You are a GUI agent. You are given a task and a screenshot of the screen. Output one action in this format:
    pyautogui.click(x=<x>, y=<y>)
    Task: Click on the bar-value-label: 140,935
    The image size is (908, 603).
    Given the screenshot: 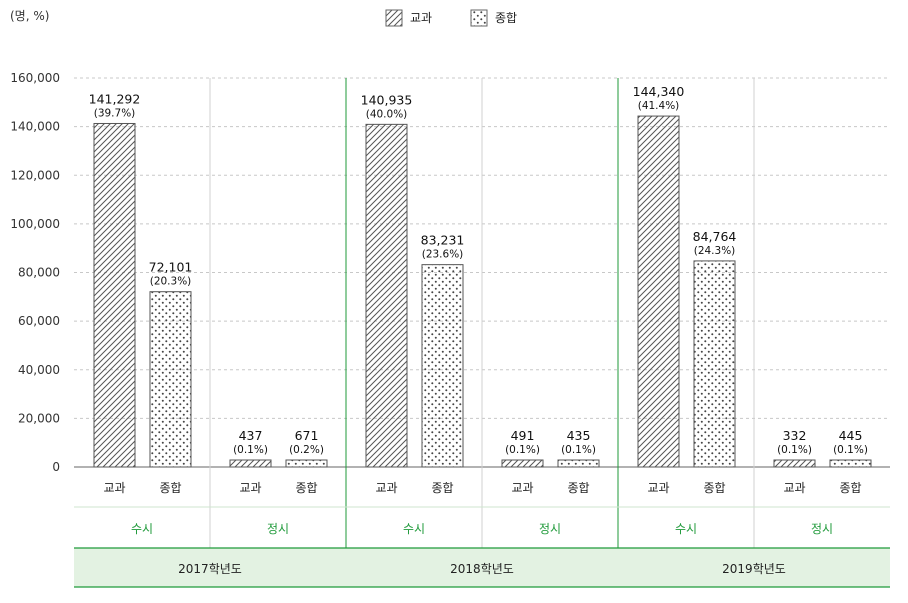 What is the action you would take?
    pyautogui.click(x=387, y=99)
    